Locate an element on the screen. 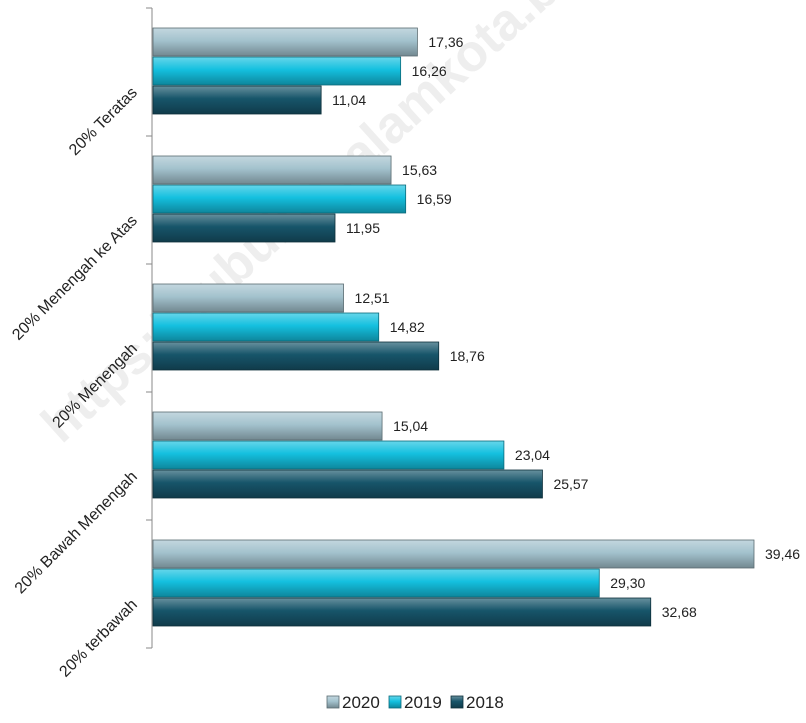 This screenshot has width=806, height=723. data-label: 25,57 is located at coordinates (570, 484).